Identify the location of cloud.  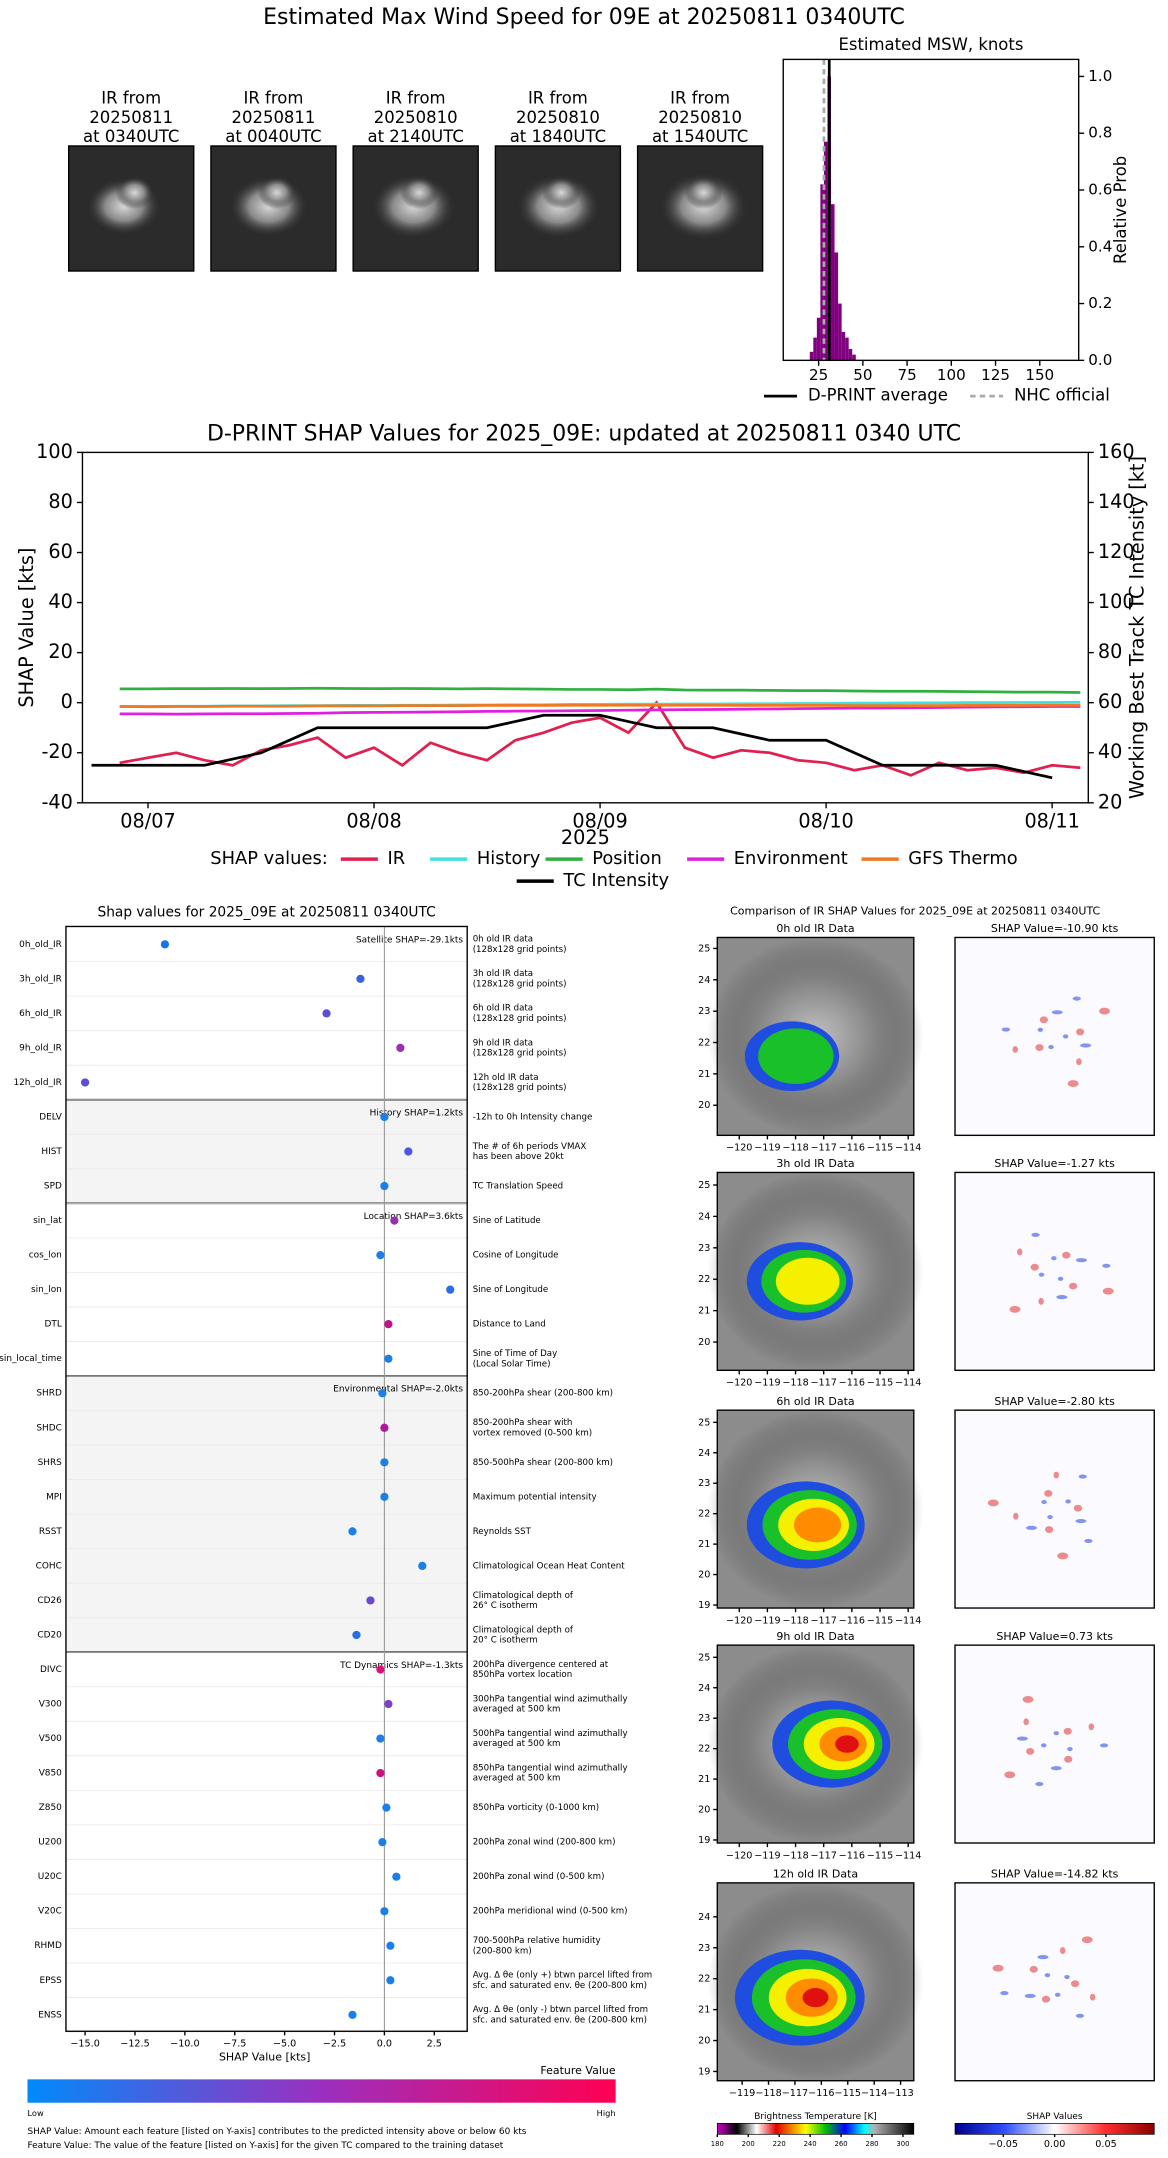
(277, 193).